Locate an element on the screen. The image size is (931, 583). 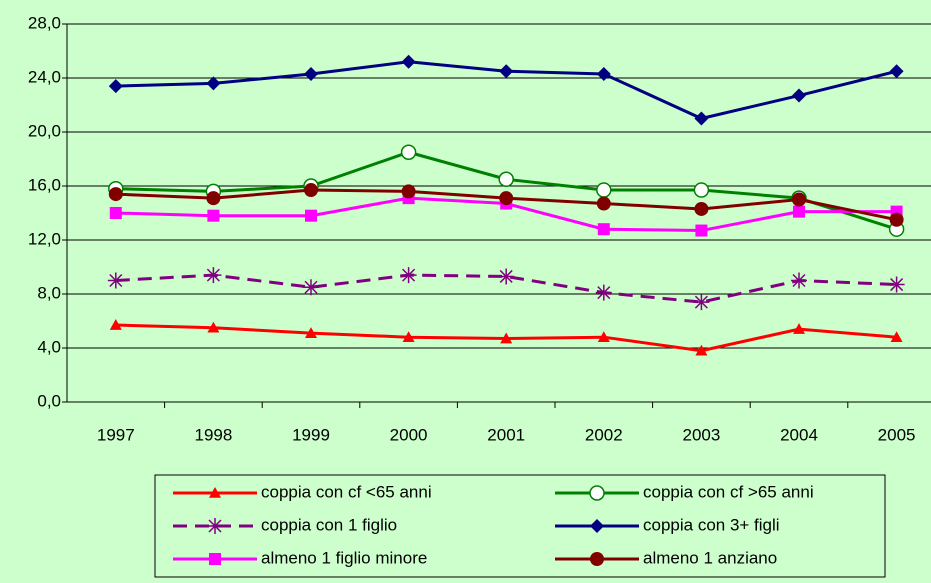
legend-label: coppia con 1 figlio is located at coordinates (329, 524).